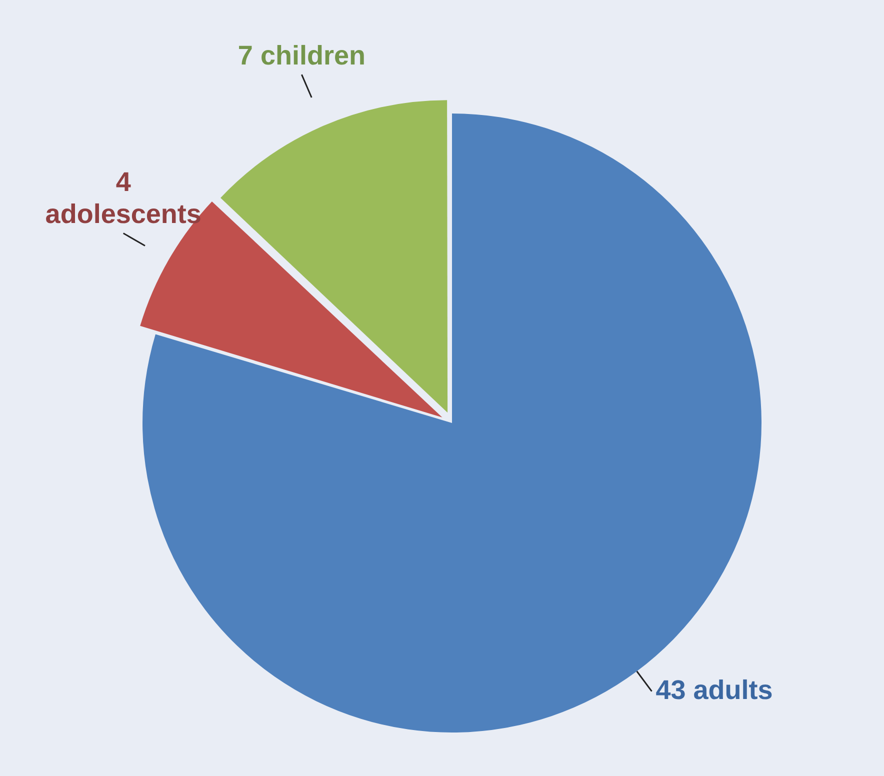 The width and height of the screenshot is (884, 776). What do you see at coordinates (123, 198) in the screenshot?
I see `slice-label: 4 adolescents` at bounding box center [123, 198].